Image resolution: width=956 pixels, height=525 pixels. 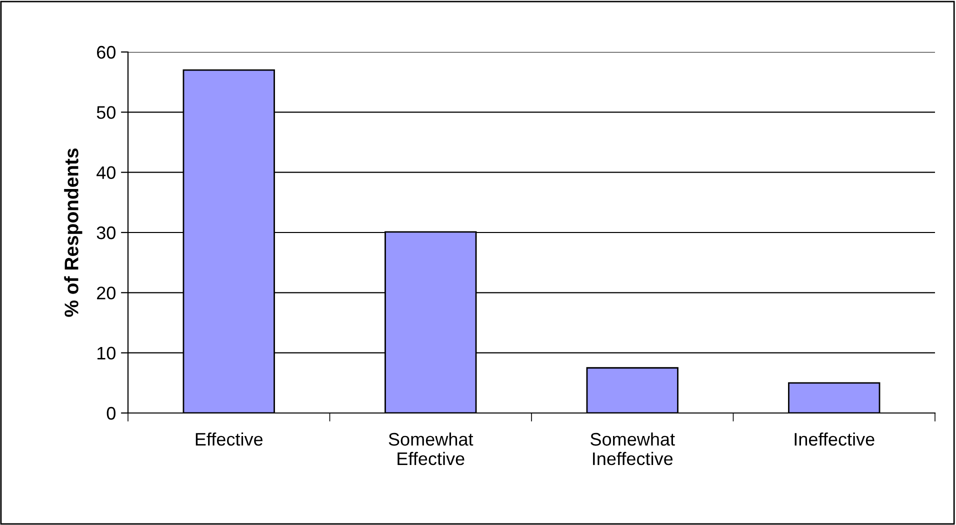 I want to click on y-tick-label: 0, so click(x=111, y=413).